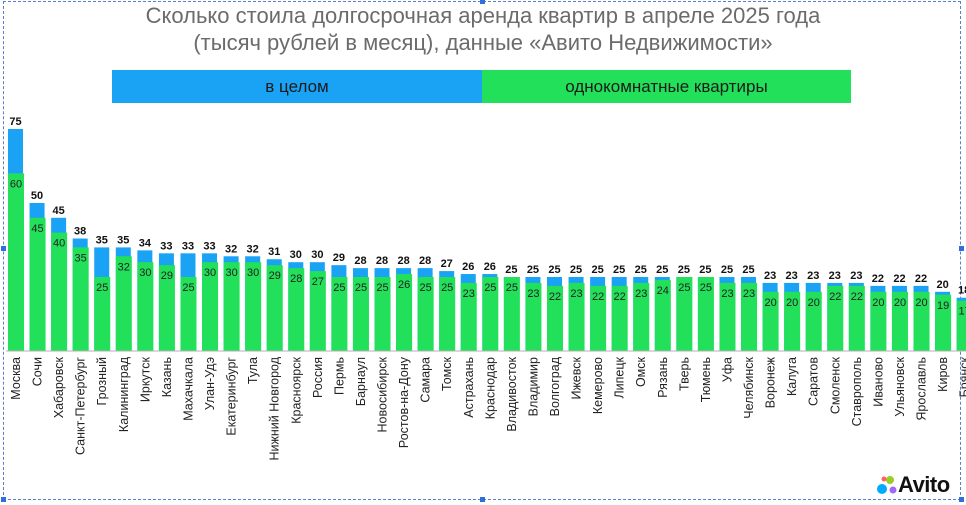 Image resolution: width=966 pixels, height=505 pixels. Describe the element at coordinates (512, 393) in the screenshot. I see `tick-label-владивосток: Владивосток` at that location.